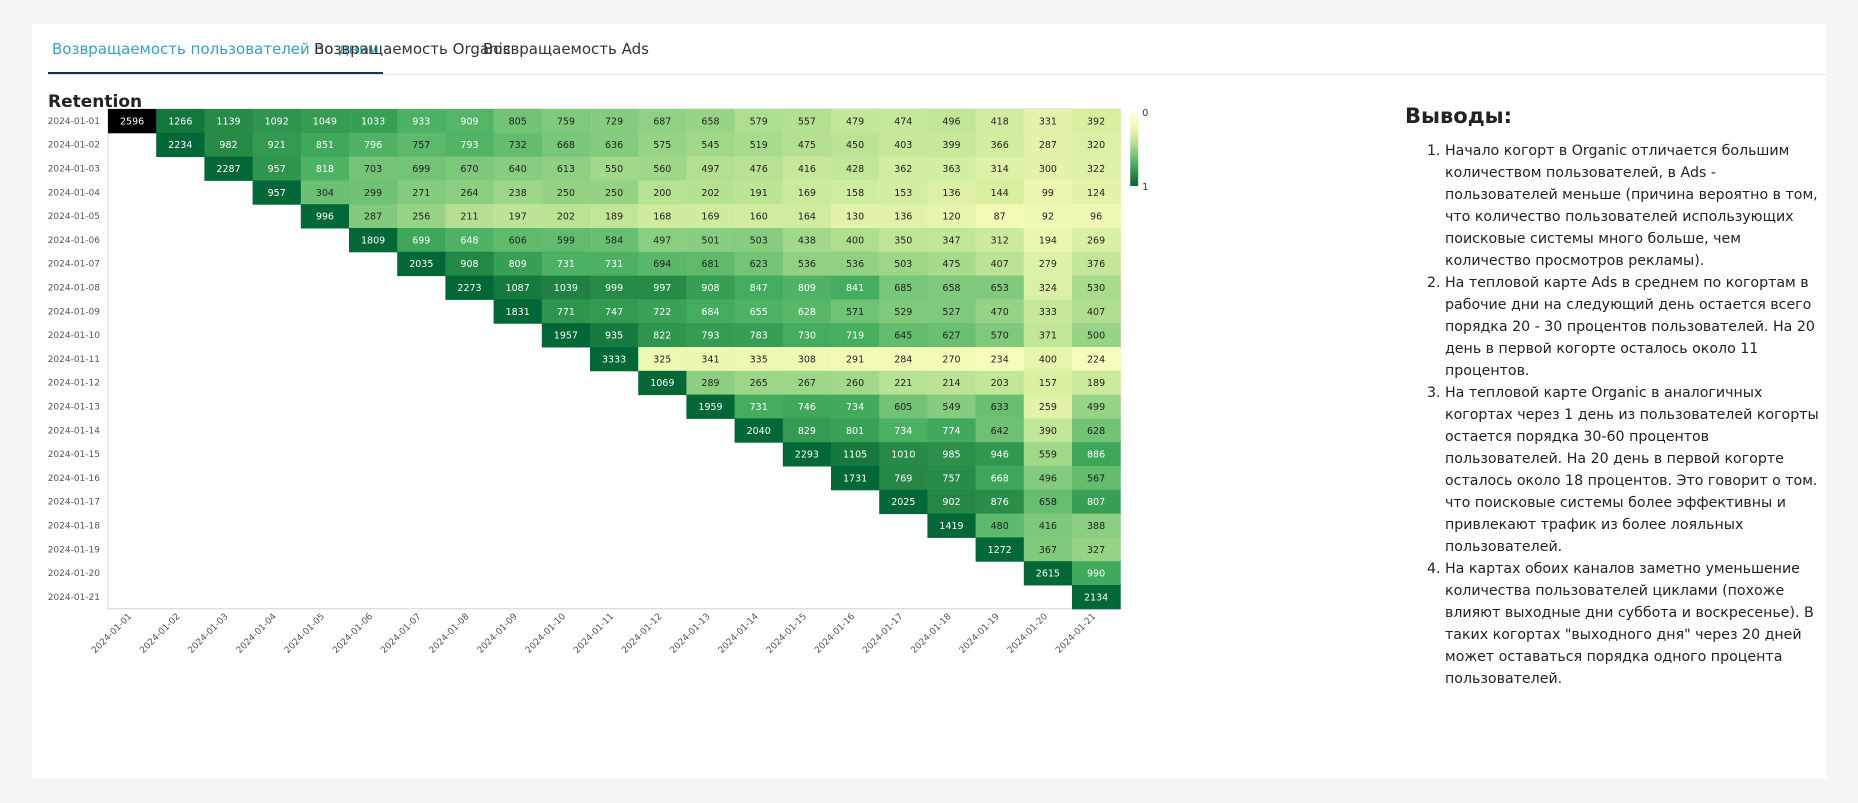  Describe the element at coordinates (710, 288) in the screenshot. I see `cell-value-label: 908` at that location.